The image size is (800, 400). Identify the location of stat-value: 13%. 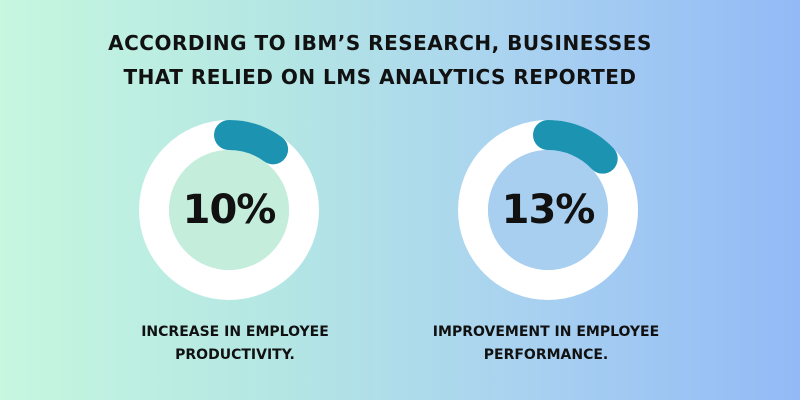
(548, 210).